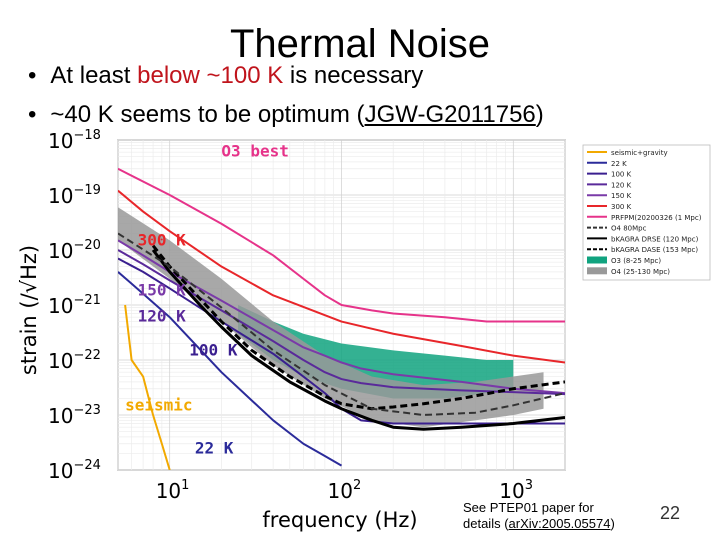 The height and width of the screenshot is (540, 720). Describe the element at coordinates (357, 485) in the screenshot. I see `tick-exponent: 2` at that location.